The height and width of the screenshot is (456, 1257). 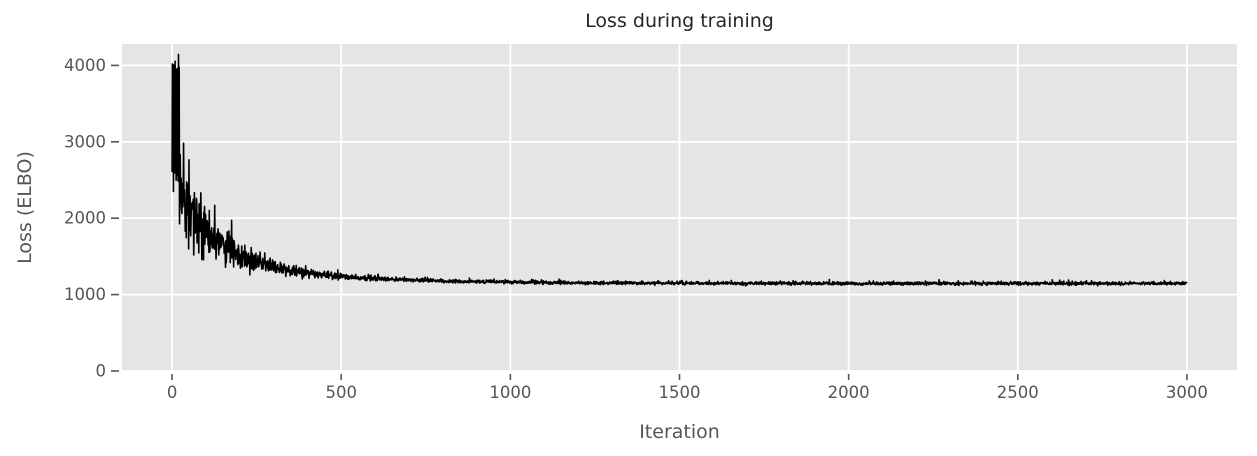 What do you see at coordinates (679, 21) in the screenshot?
I see `chart-title: Loss during training` at bounding box center [679, 21].